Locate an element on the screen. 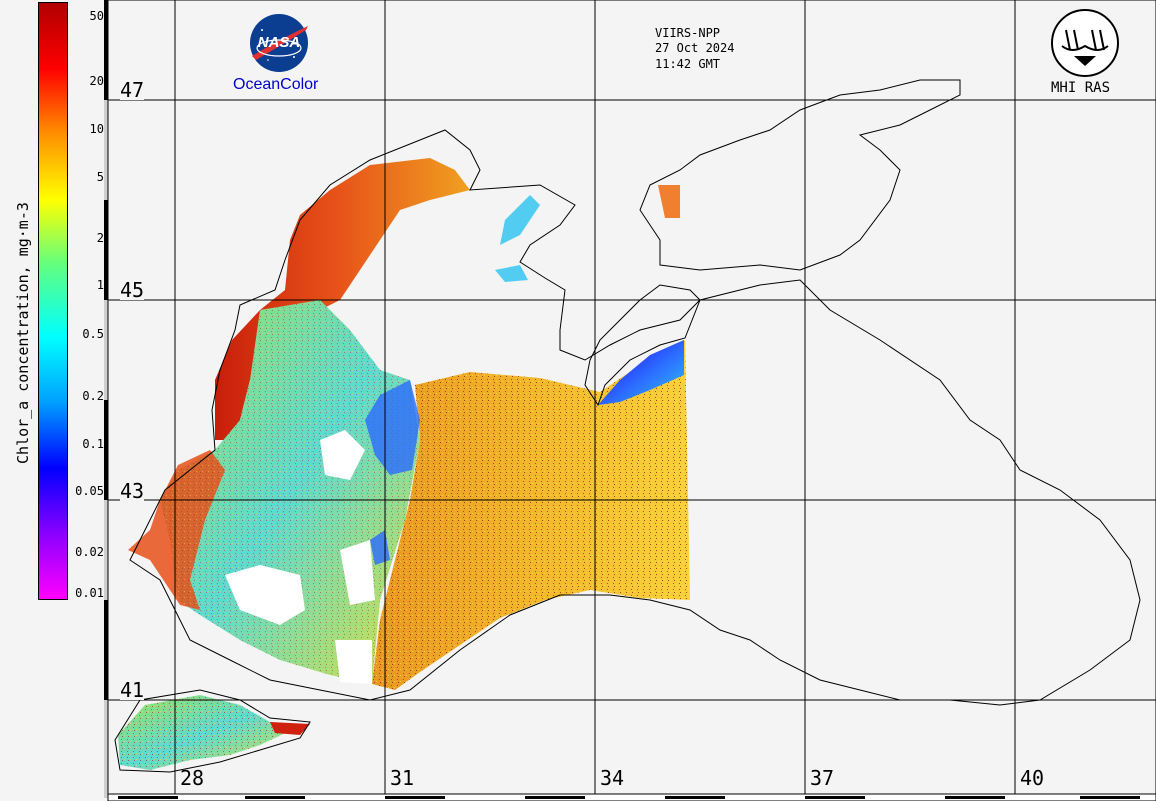 Image resolution: width=1156 pixels, height=801 pixels. colorbar-tick: 10 is located at coordinates (96, 129).